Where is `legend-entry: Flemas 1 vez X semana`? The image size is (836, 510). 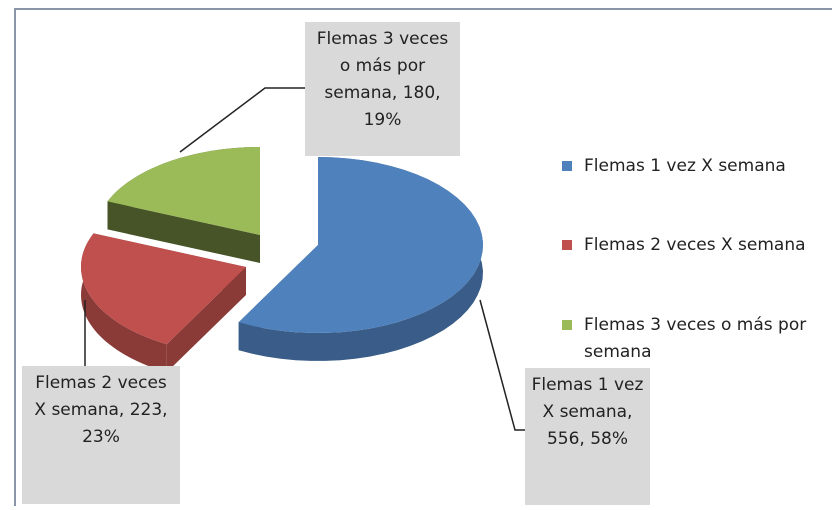 legend-entry: Flemas 1 vez X semana is located at coordinates (694, 166).